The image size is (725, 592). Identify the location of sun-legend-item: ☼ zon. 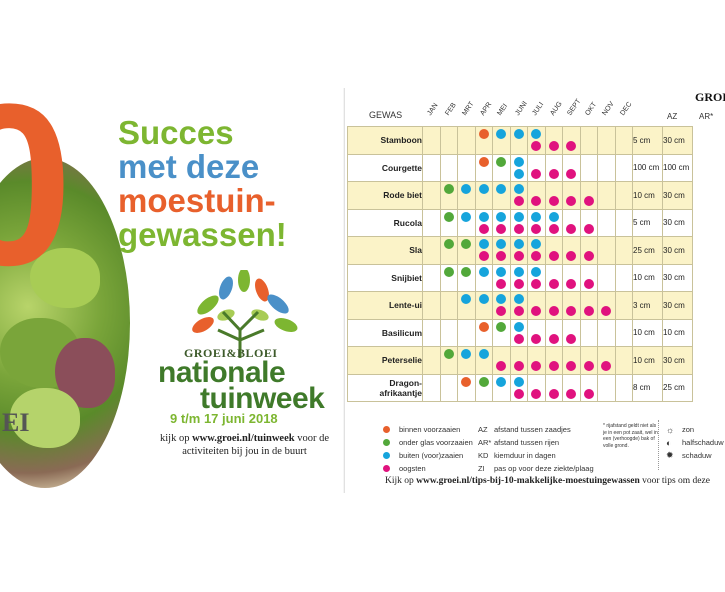
(680, 429).